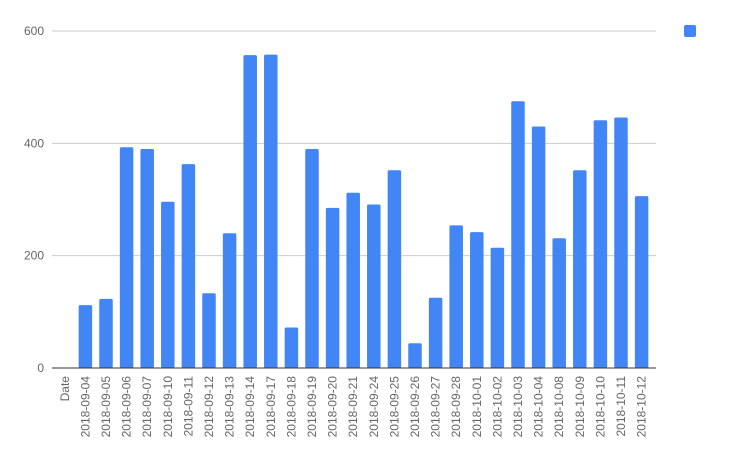  I want to click on y-tick-label: 0, so click(40, 368).